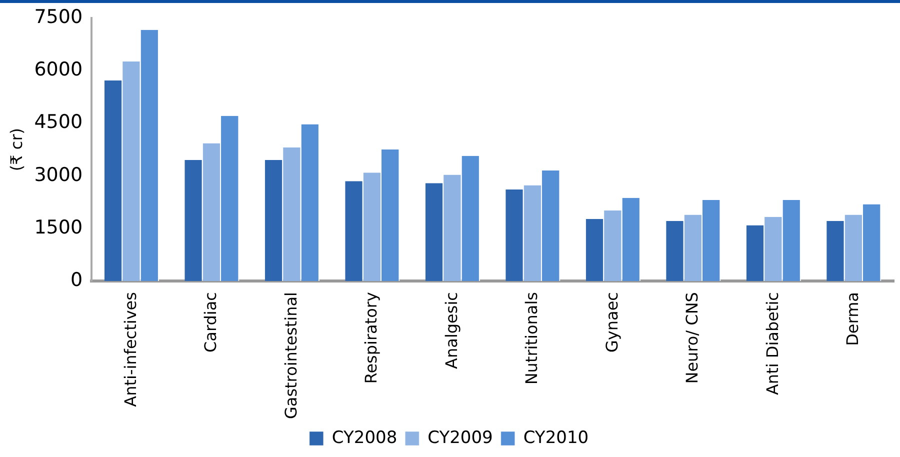  Describe the element at coordinates (371, 338) in the screenshot. I see `x-tick-label: Respiratory` at that location.